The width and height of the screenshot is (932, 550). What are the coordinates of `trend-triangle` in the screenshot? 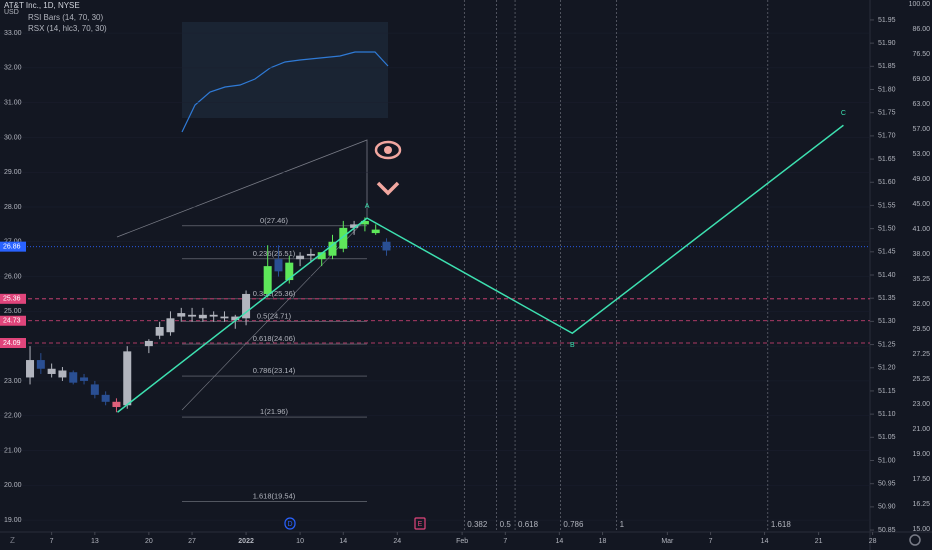 It's located at (242, 188).